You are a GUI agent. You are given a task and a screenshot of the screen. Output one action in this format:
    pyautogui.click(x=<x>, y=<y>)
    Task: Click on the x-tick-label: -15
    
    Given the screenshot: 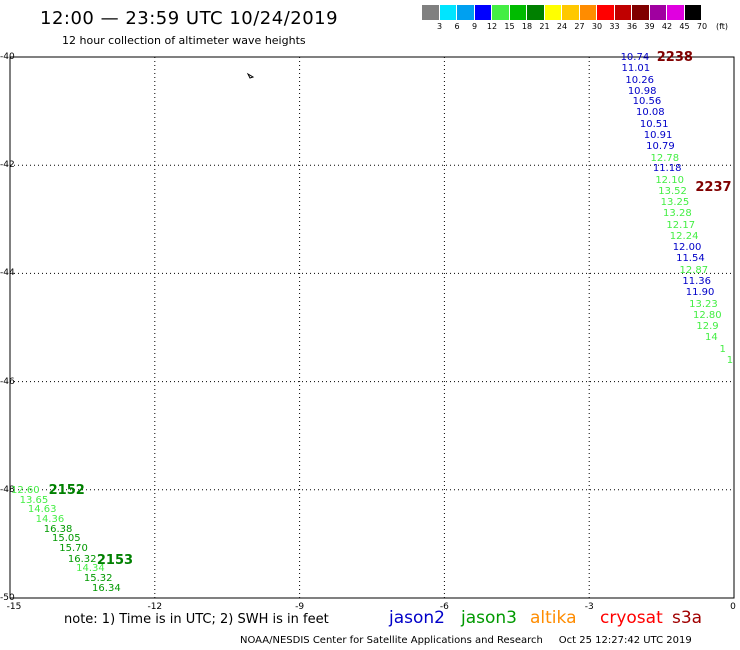 What is the action you would take?
    pyautogui.click(x=14, y=607)
    